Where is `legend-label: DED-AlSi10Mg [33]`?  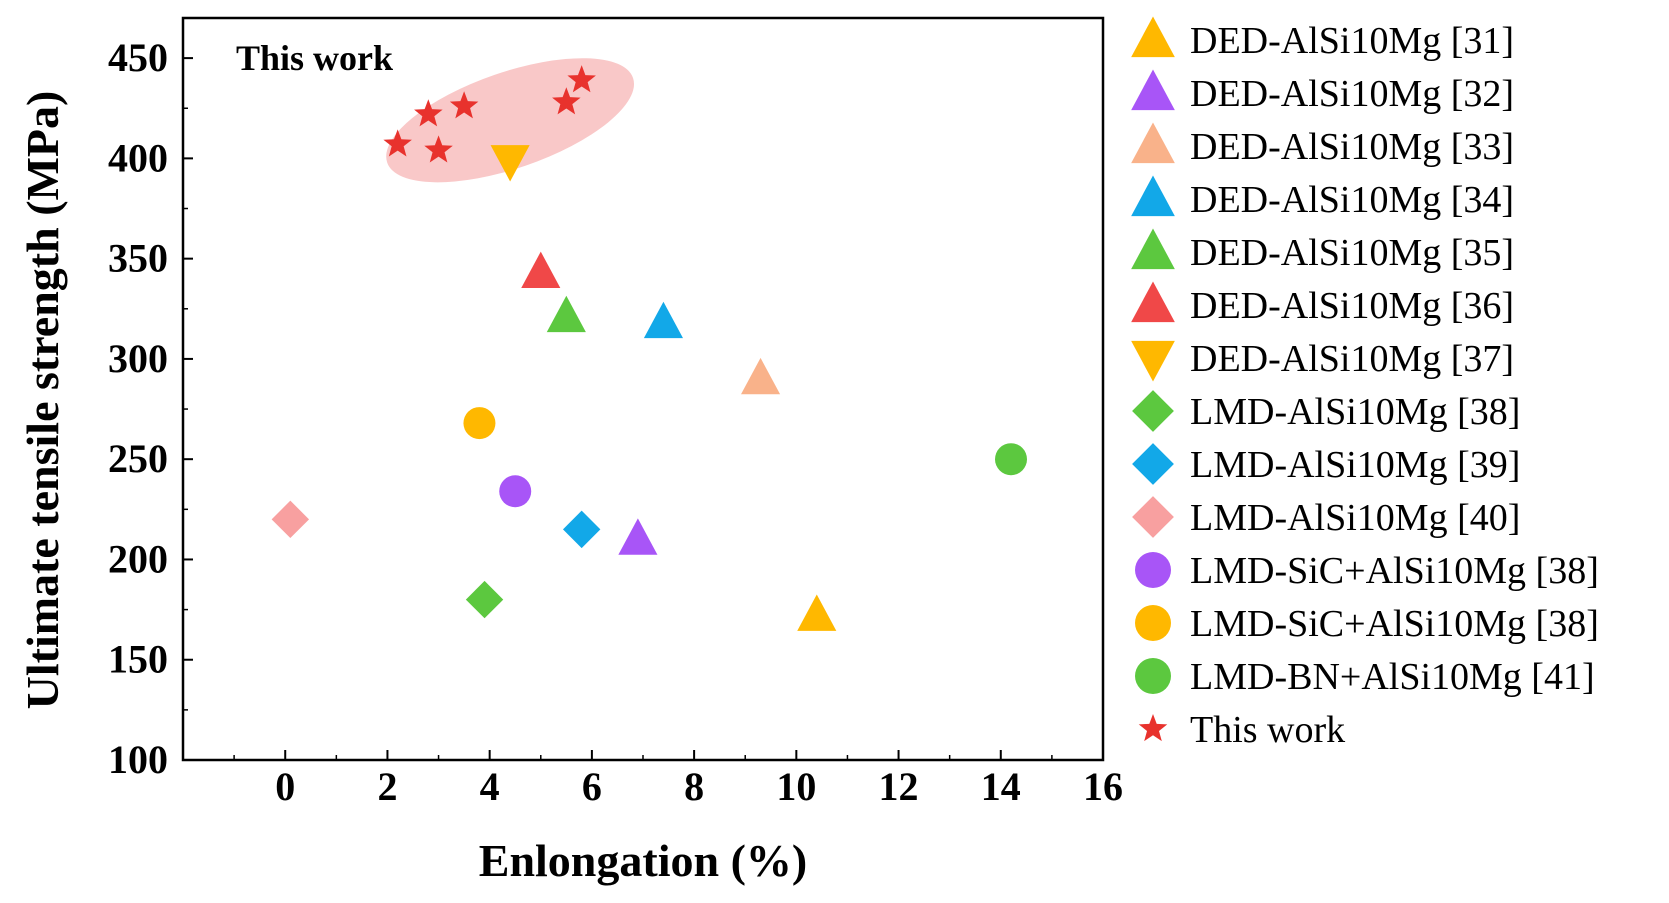 legend-label: DED-AlSi10Mg [33] is located at coordinates (1352, 147).